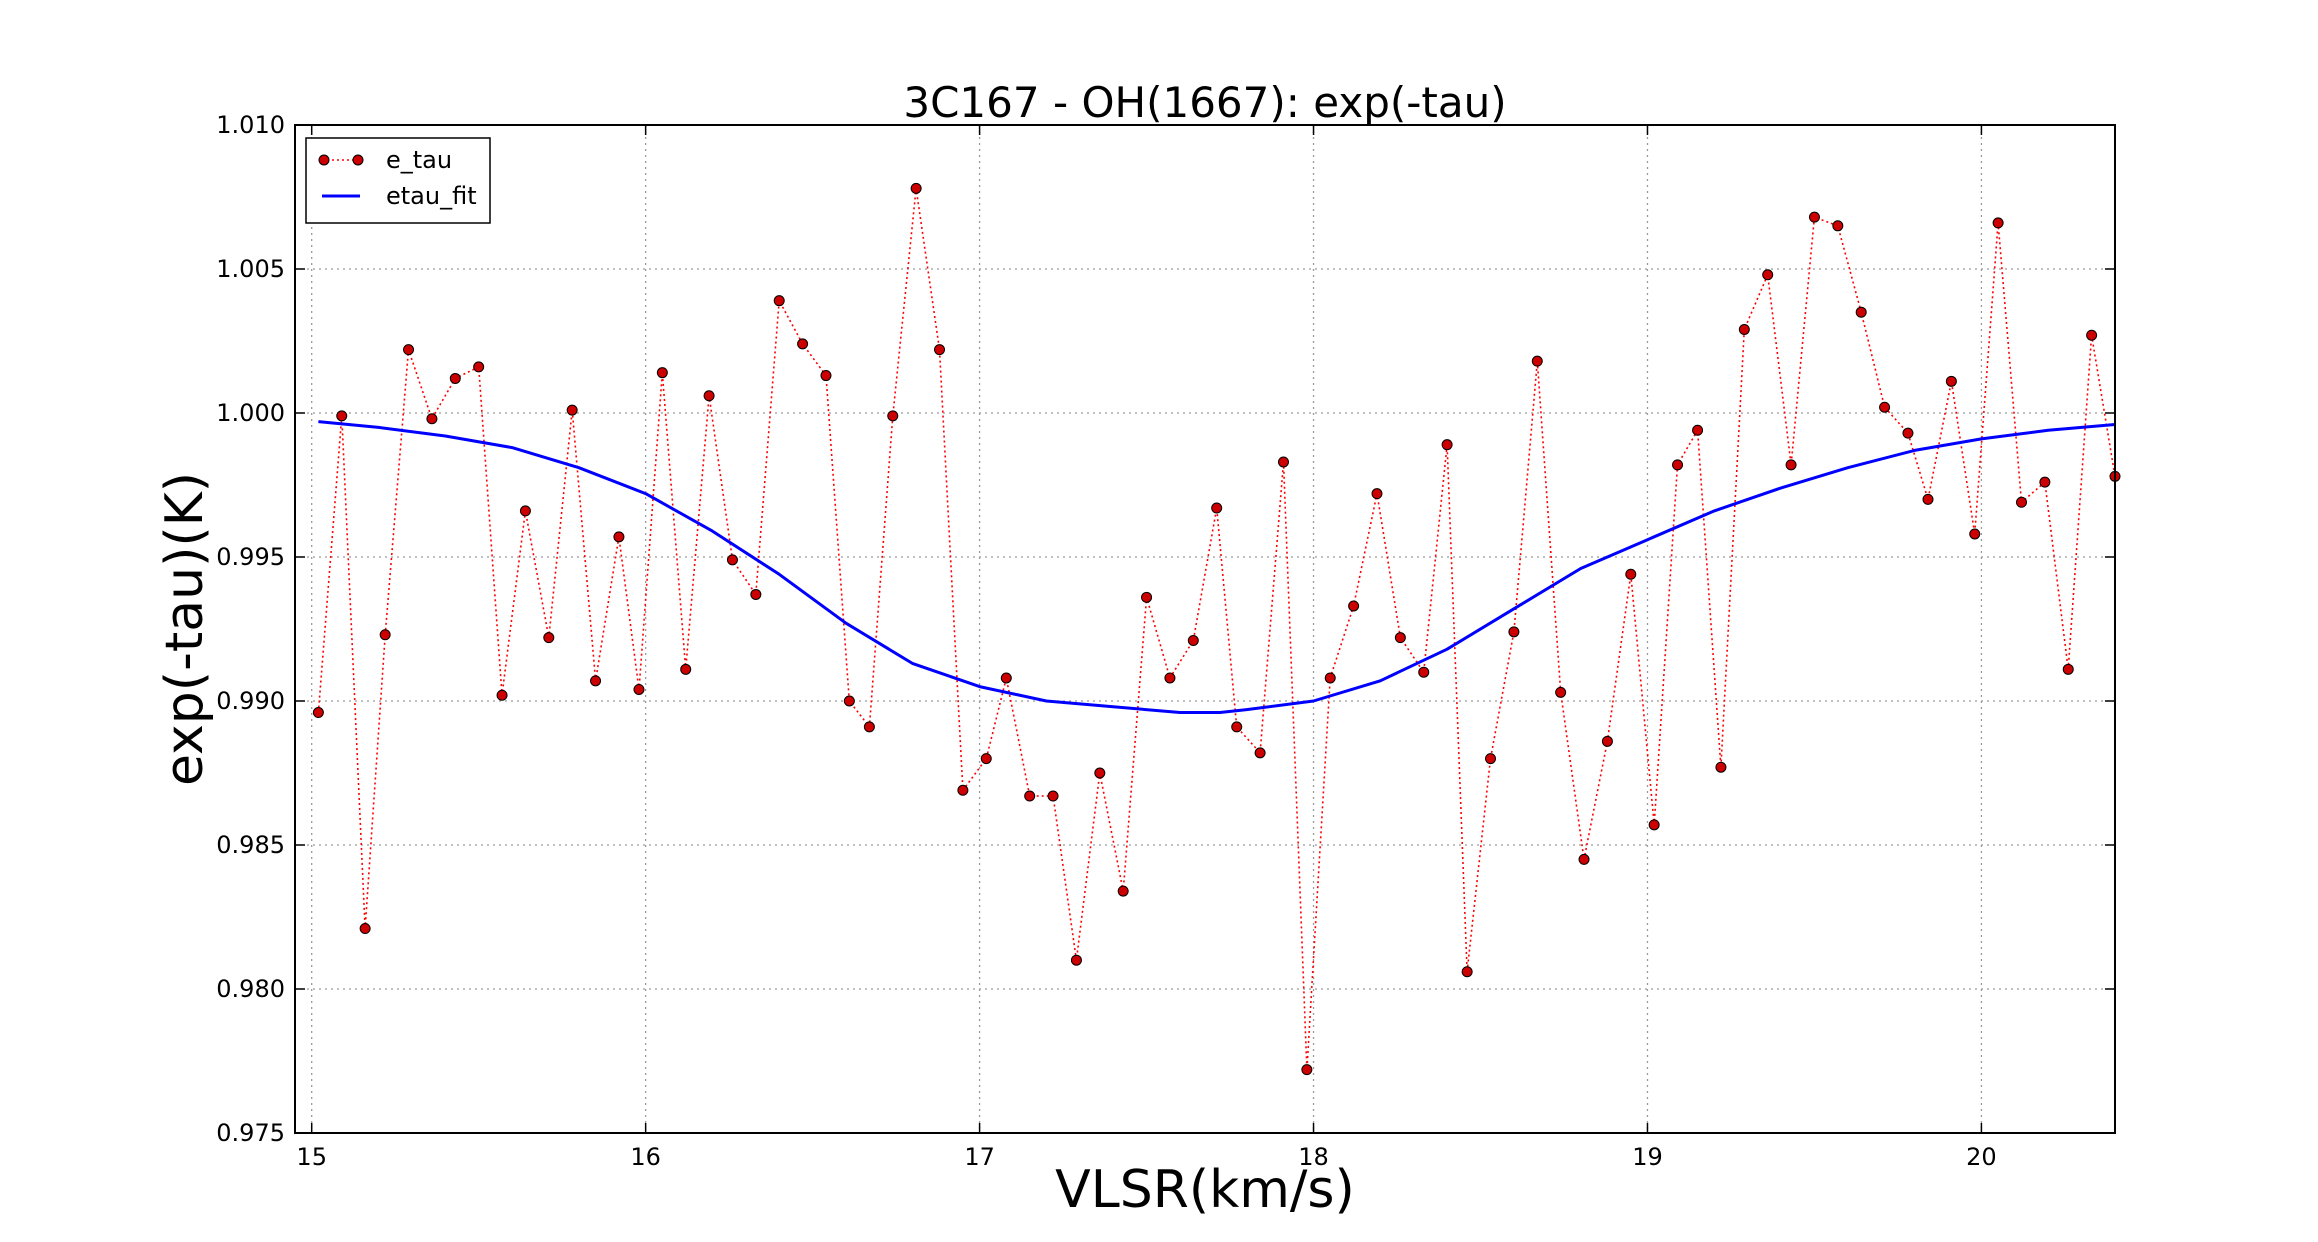 This screenshot has height=1242, width=2318. What do you see at coordinates (250, 701) in the screenshot?
I see `y-tick-label: 0.990` at bounding box center [250, 701].